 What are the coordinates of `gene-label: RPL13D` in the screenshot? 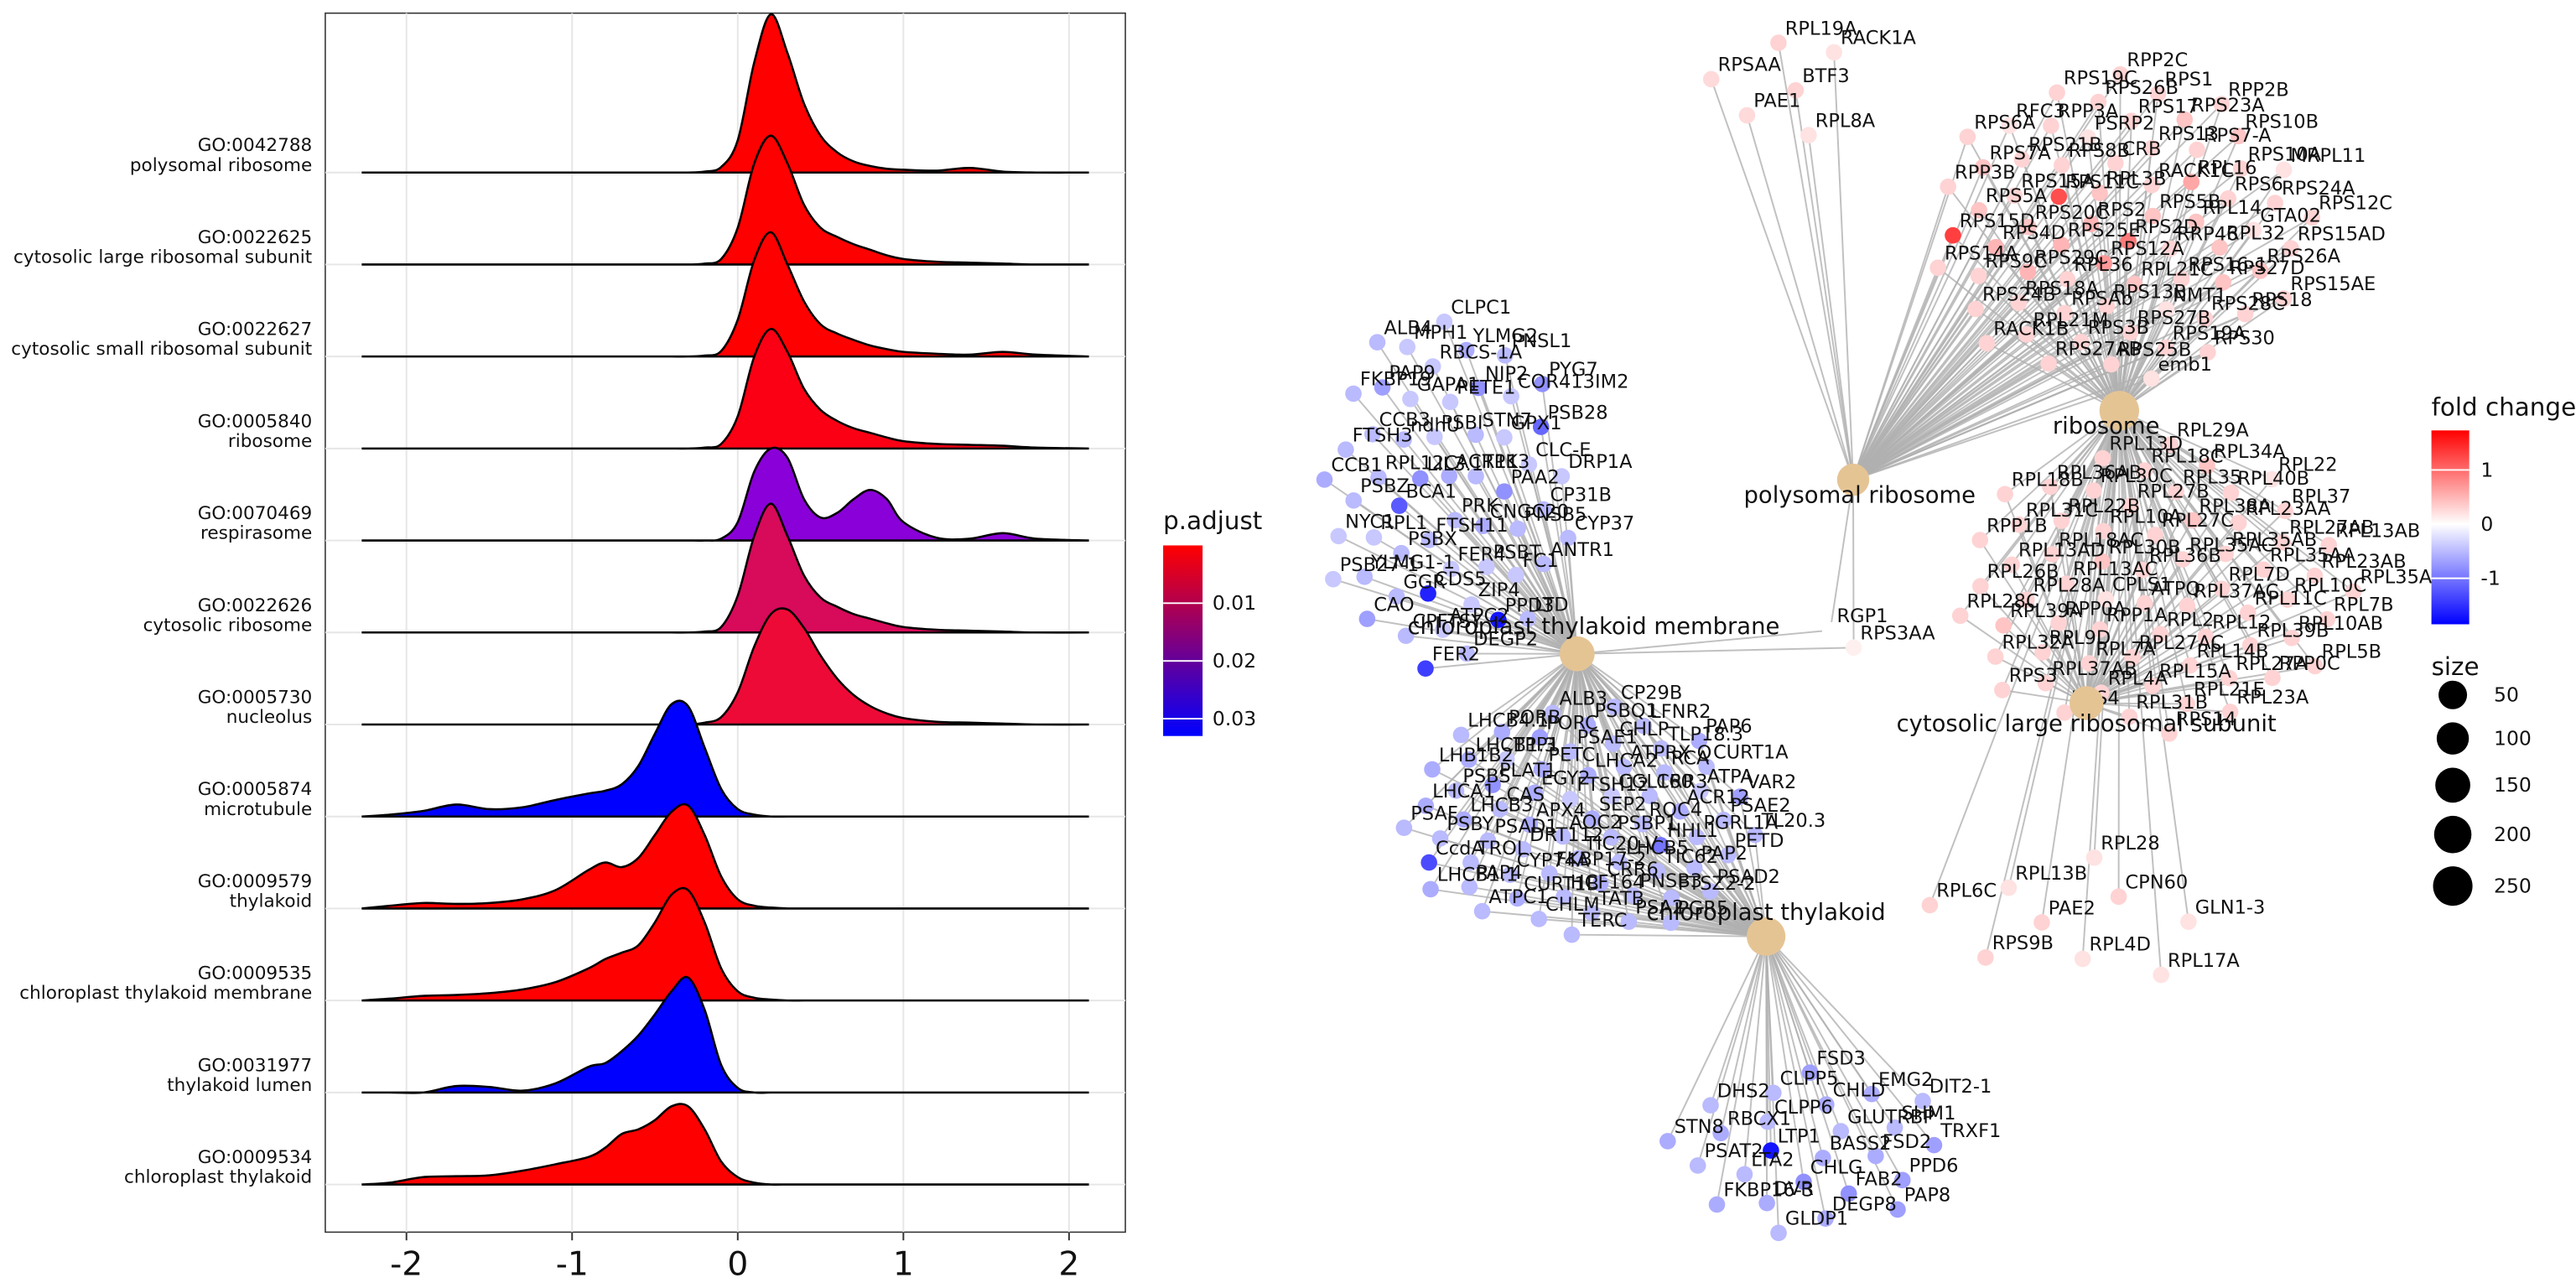 It's located at (2146, 444).